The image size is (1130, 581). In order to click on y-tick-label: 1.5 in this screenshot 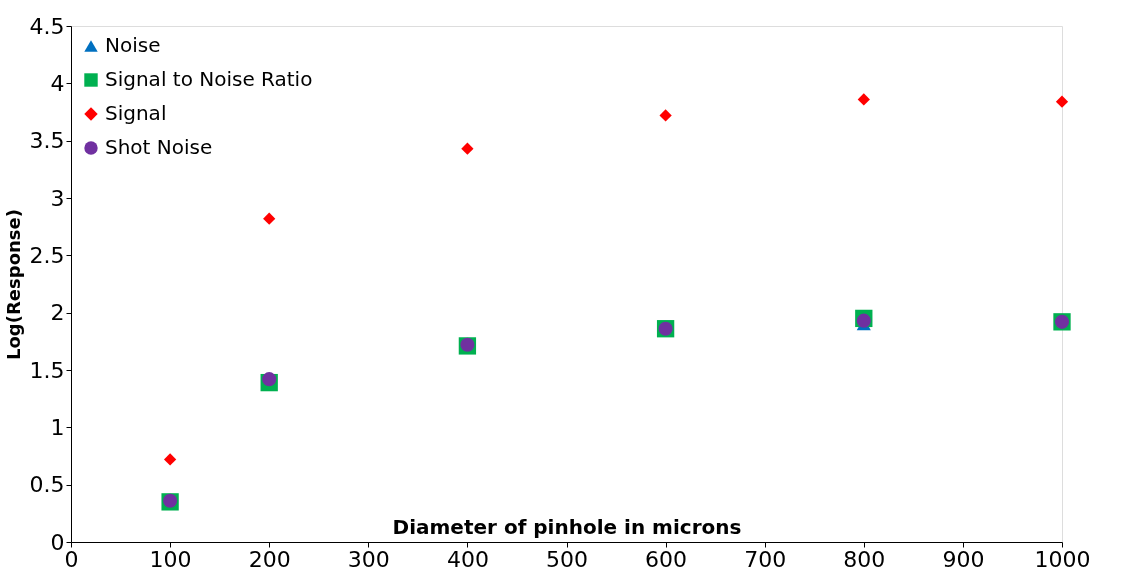, I will do `click(47, 370)`.